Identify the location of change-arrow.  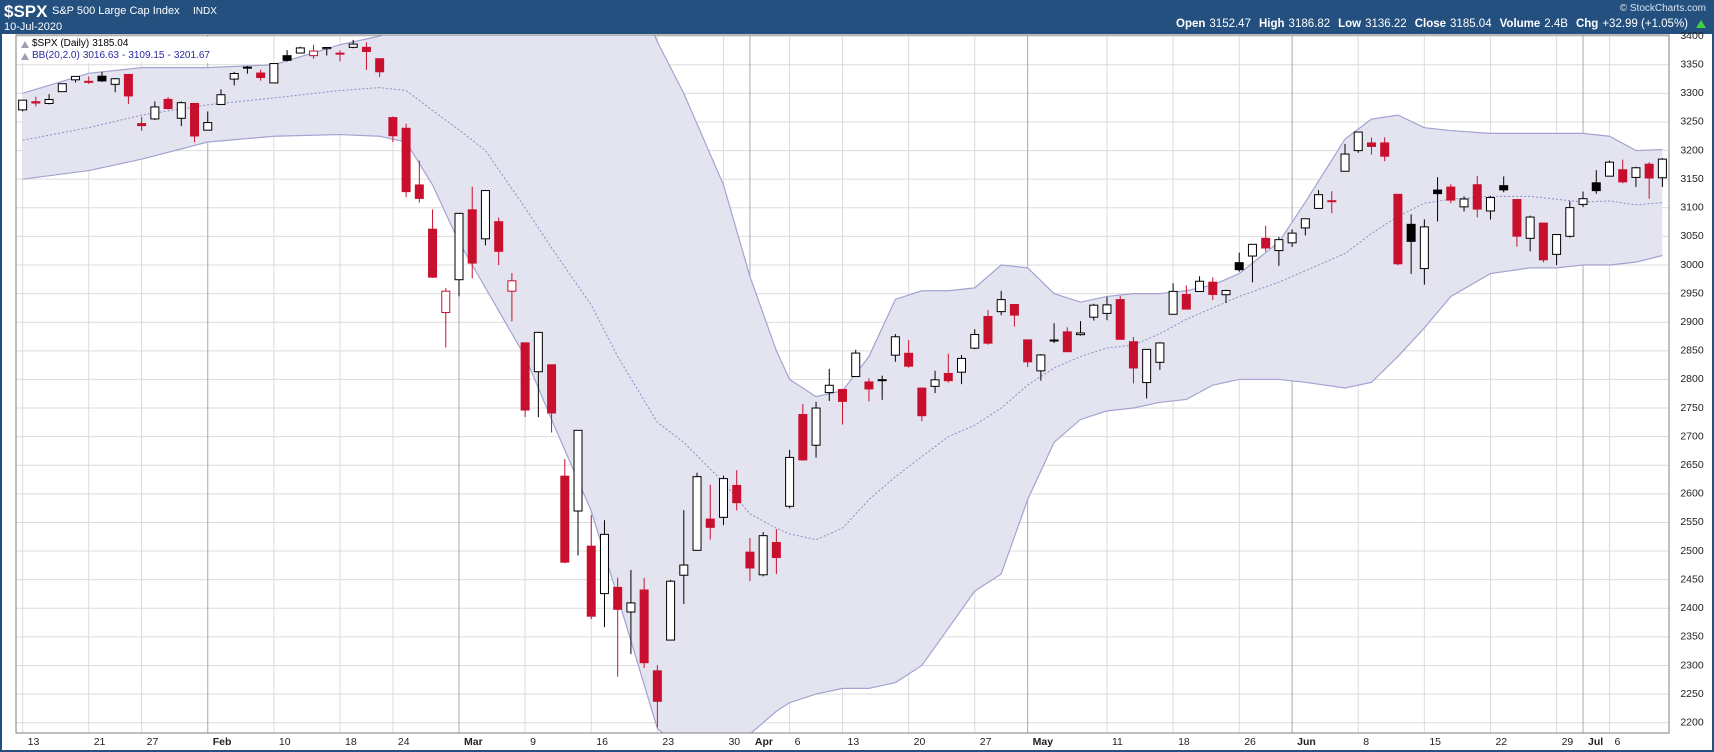
(1701, 24).